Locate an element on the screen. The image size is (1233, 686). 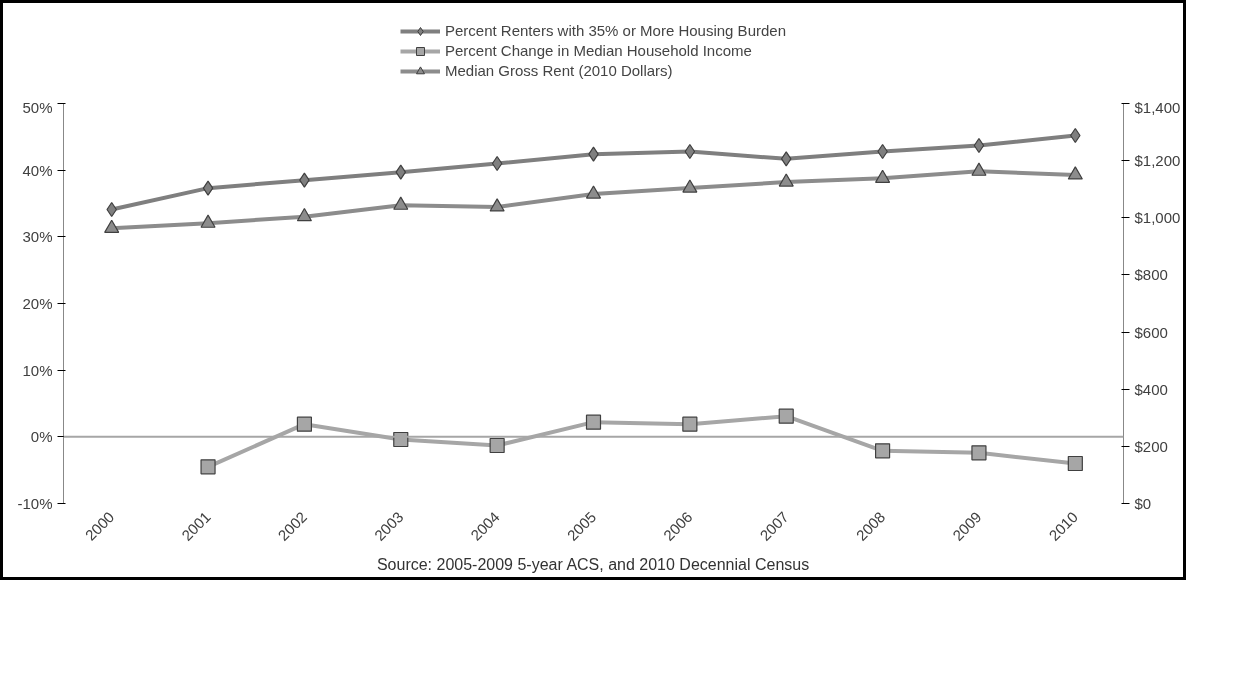
y2-tick-label: $1,400 is located at coordinates (1157, 107).